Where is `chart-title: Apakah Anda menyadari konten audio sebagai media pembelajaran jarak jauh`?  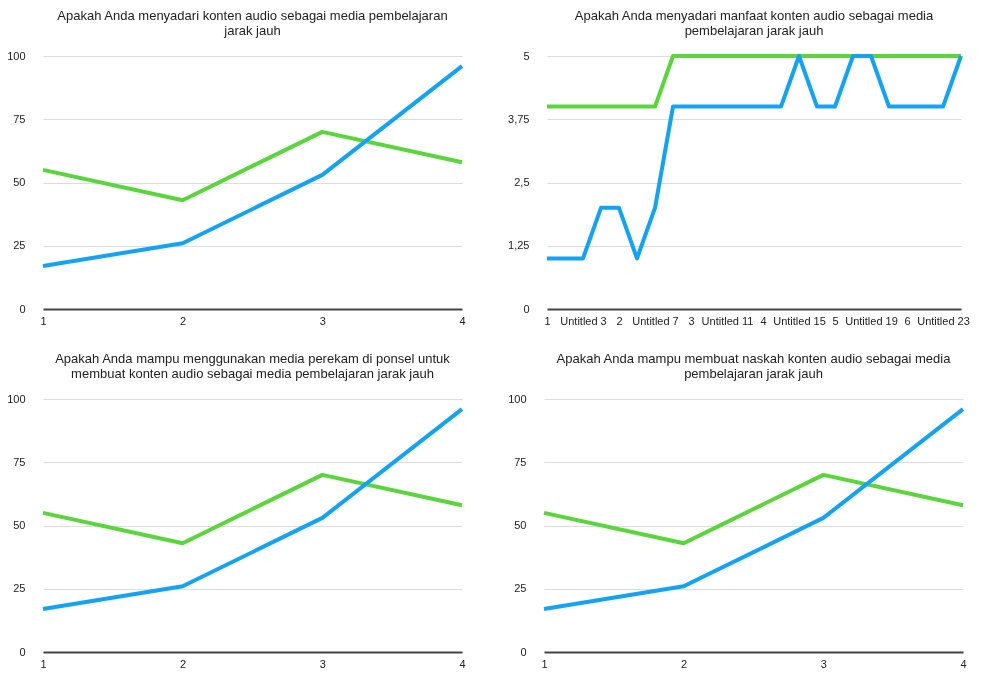 chart-title: Apakah Anda menyadari konten audio sebagai media pembelajaran jarak jauh is located at coordinates (252, 23).